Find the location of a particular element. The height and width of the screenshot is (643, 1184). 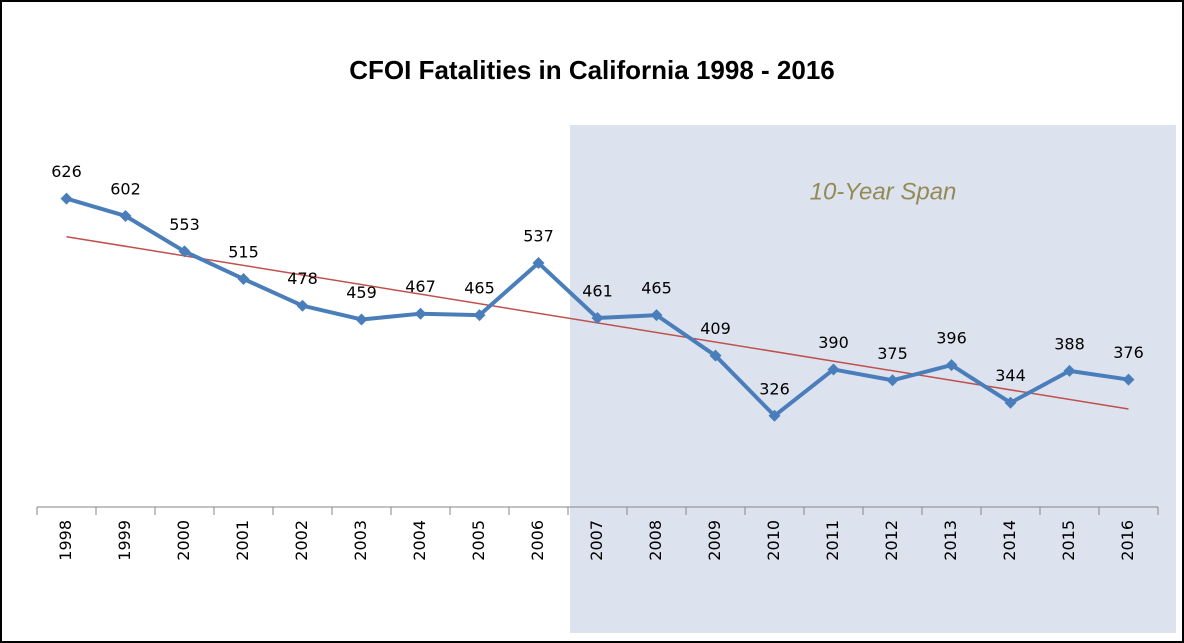

x-tick-label: 2002 is located at coordinates (301, 540).